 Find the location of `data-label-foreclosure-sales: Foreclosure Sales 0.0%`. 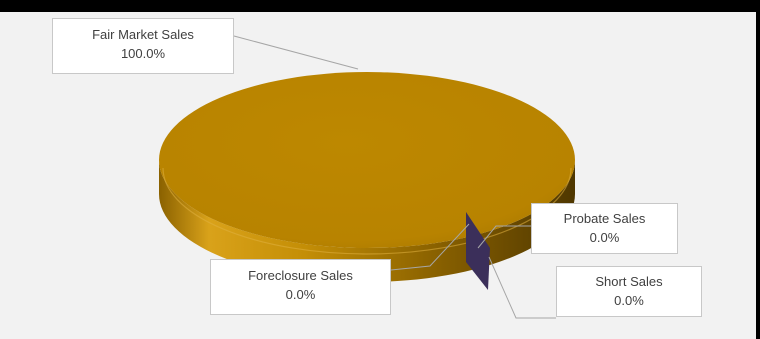

data-label-foreclosure-sales: Foreclosure Sales 0.0% is located at coordinates (300, 287).